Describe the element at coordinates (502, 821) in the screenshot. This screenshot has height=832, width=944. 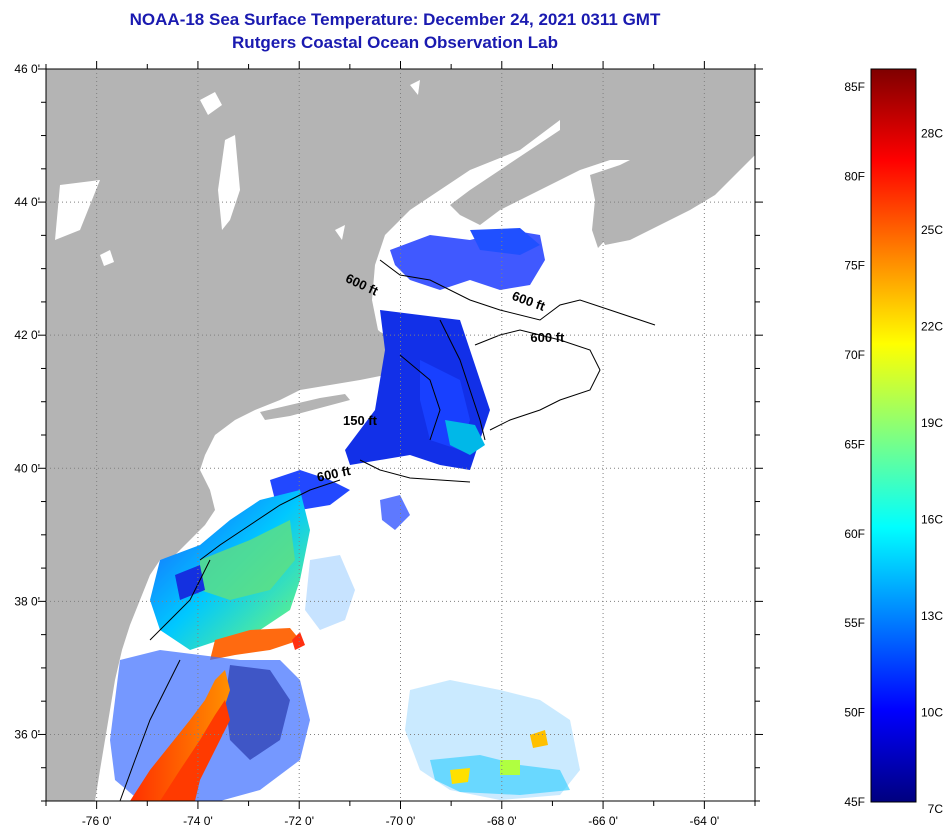
I see `lon-tick-label: -68 0'` at that location.